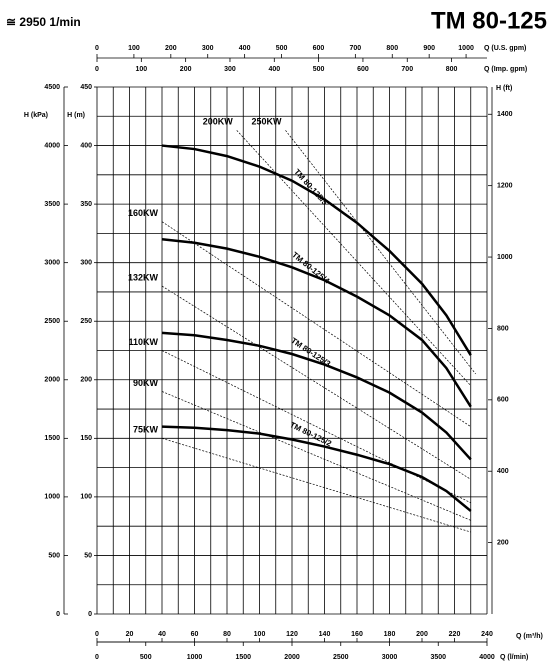 This screenshot has height=669, width=553. Describe the element at coordinates (504, 88) in the screenshot. I see `y3-axis-title: H (ft)` at that location.